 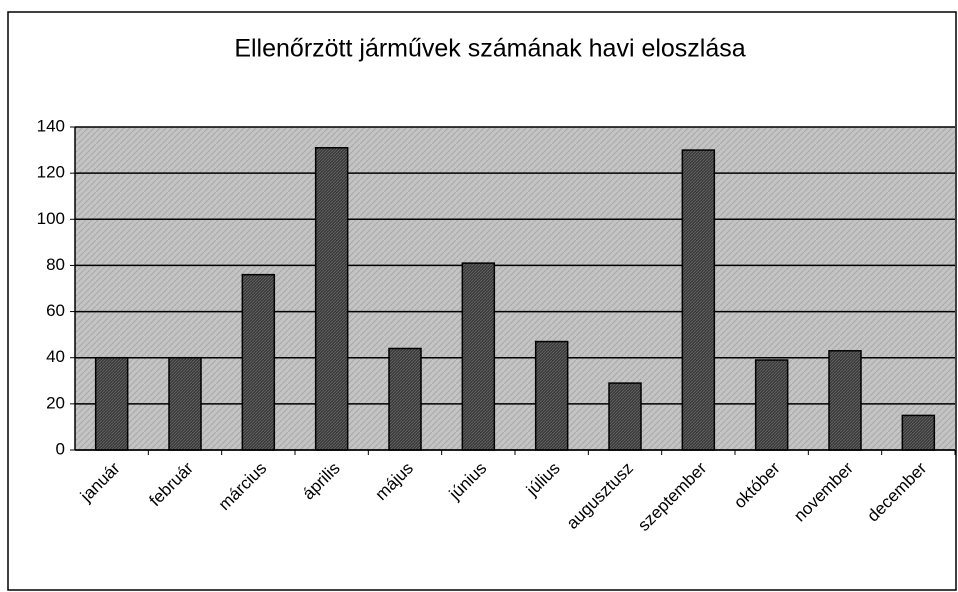 What do you see at coordinates (55, 356) in the screenshot?
I see `y-tick-label: 40` at bounding box center [55, 356].